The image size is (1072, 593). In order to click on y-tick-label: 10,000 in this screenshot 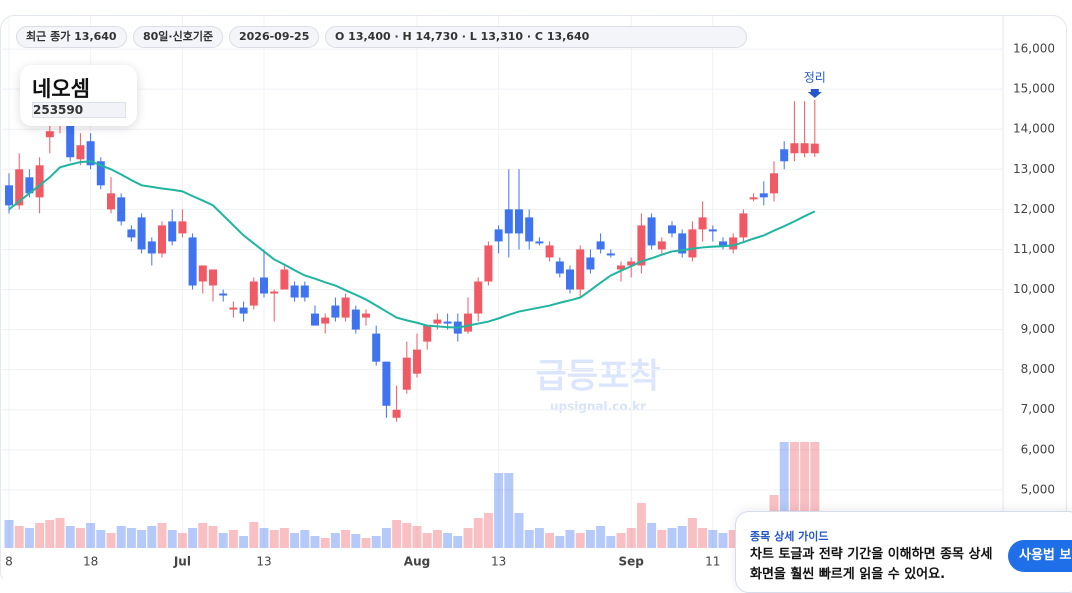, I will do `click(1034, 289)`.